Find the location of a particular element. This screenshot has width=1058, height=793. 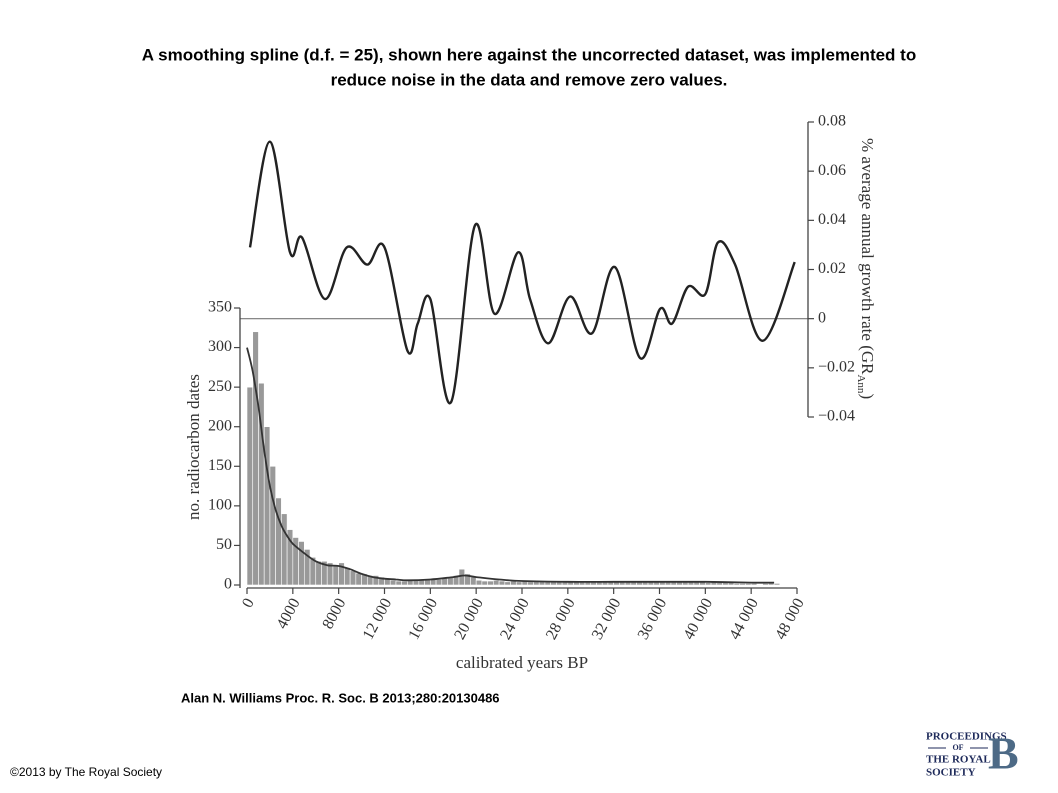

logo-text: SOCIETY is located at coordinates (951, 773).